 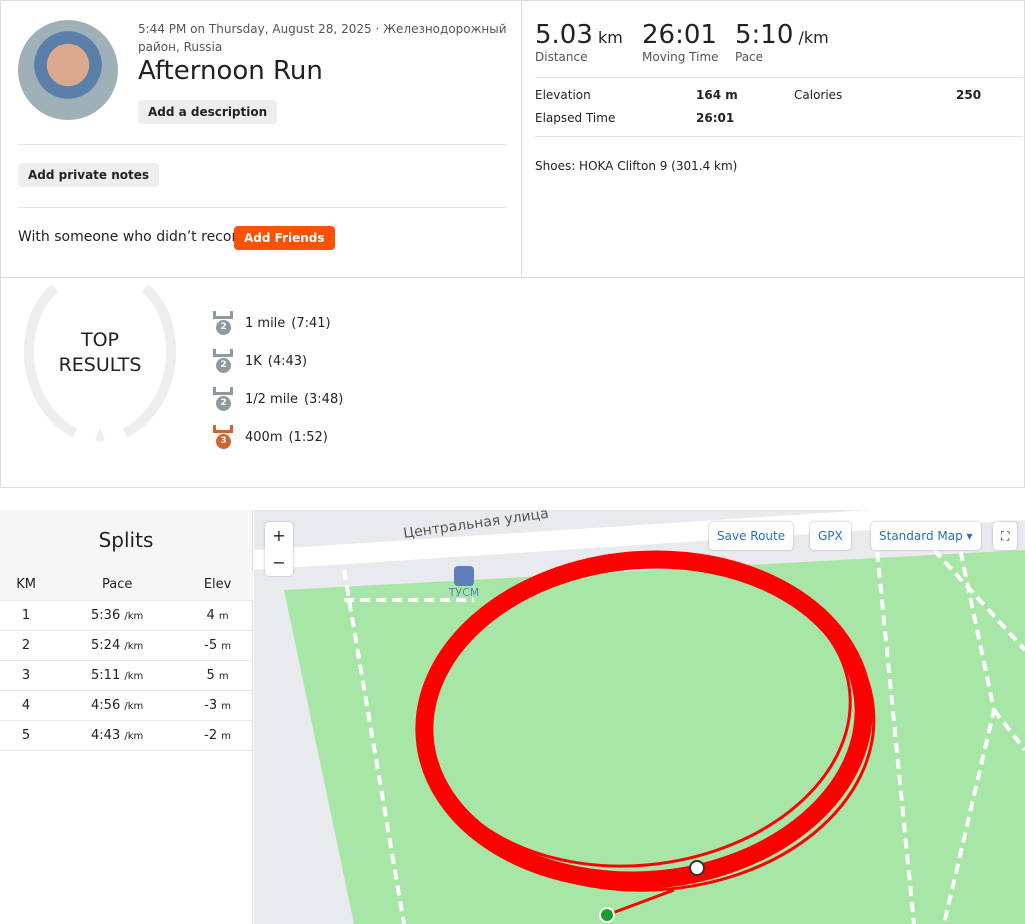 I want to click on split-row: 3 5:11 /km 5 m, so click(x=126, y=675).